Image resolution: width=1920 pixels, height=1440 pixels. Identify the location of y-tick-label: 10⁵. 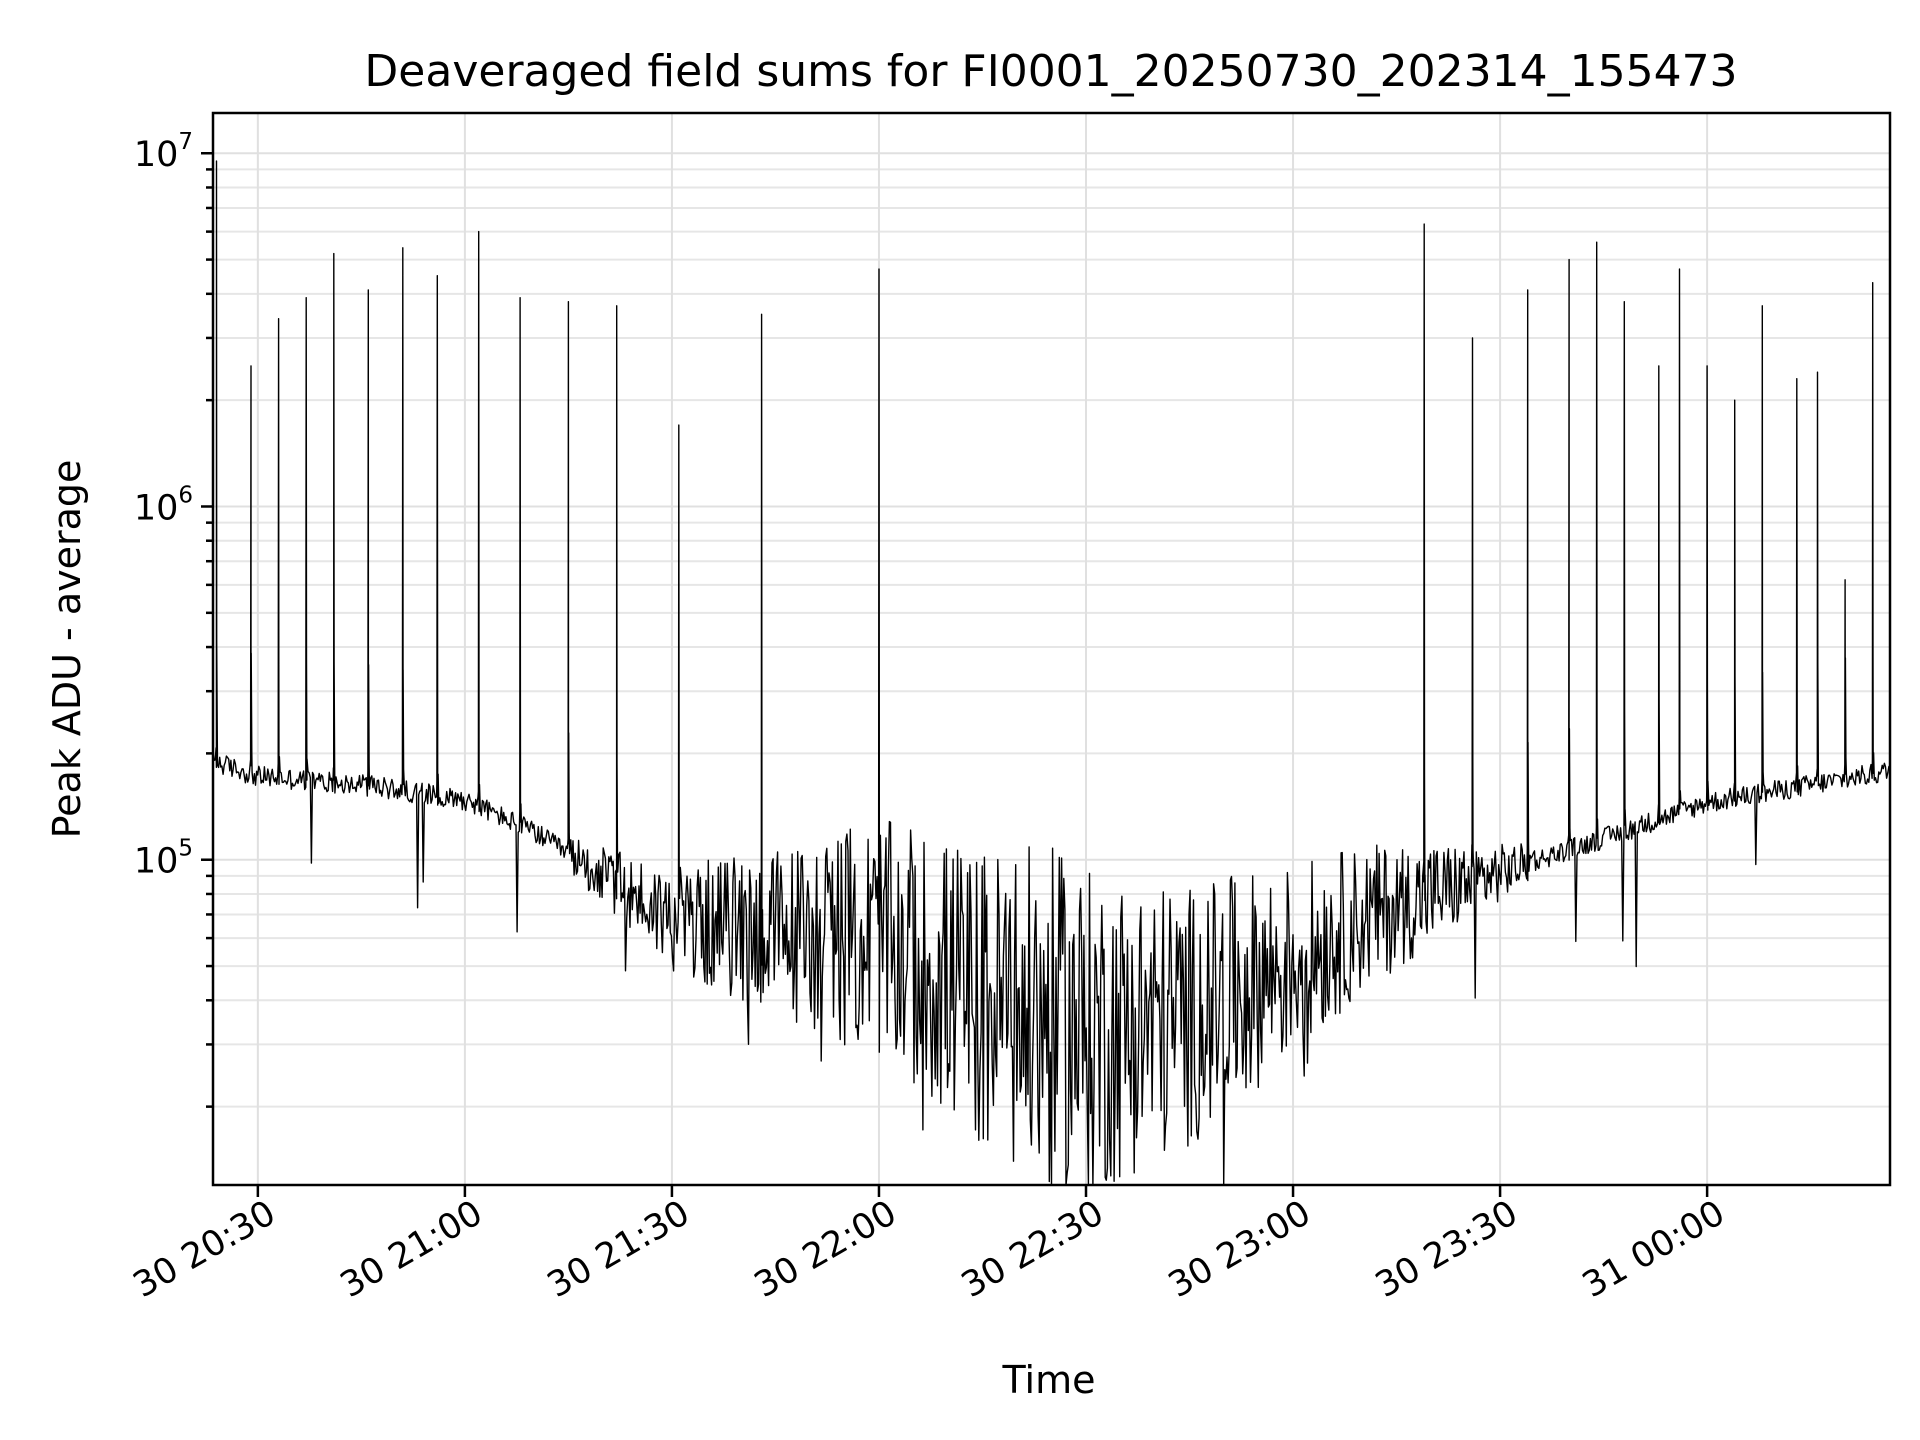
(163, 859).